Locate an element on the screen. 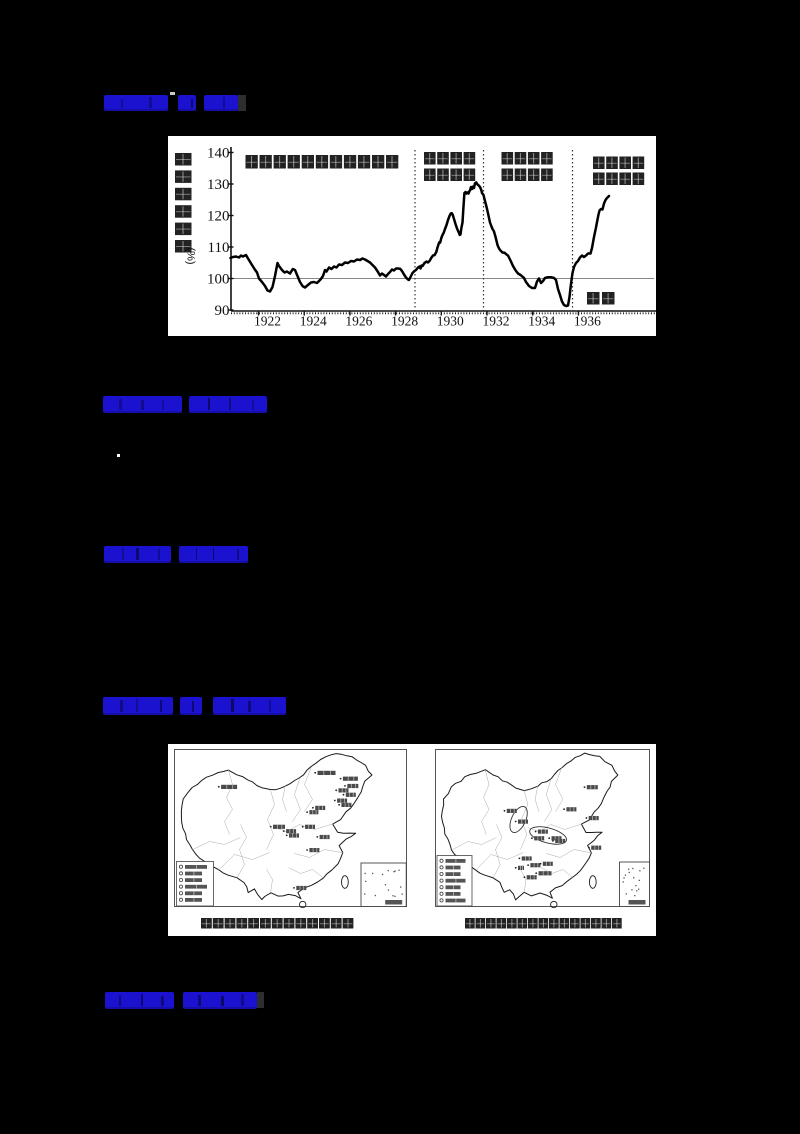 The height and width of the screenshot is (1134, 800). svg-text: 100 is located at coordinates (218, 280).